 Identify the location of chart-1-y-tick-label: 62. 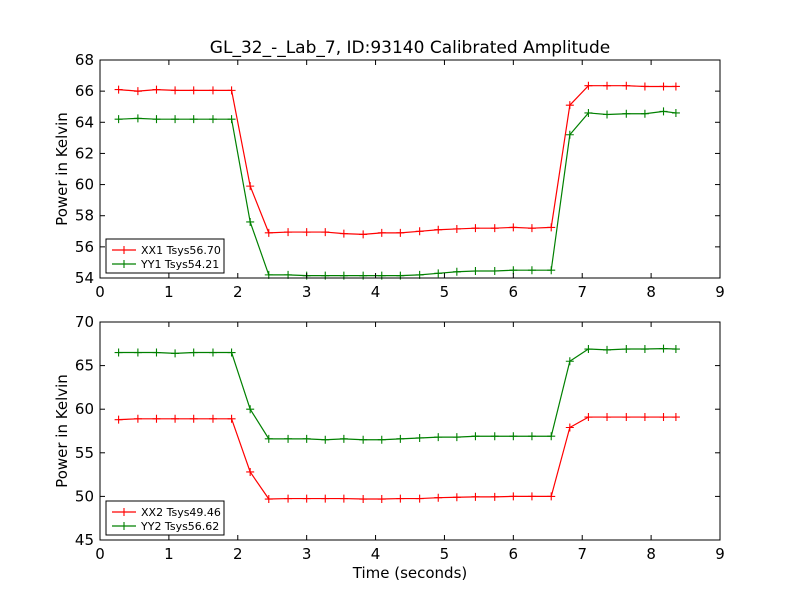
(84, 153).